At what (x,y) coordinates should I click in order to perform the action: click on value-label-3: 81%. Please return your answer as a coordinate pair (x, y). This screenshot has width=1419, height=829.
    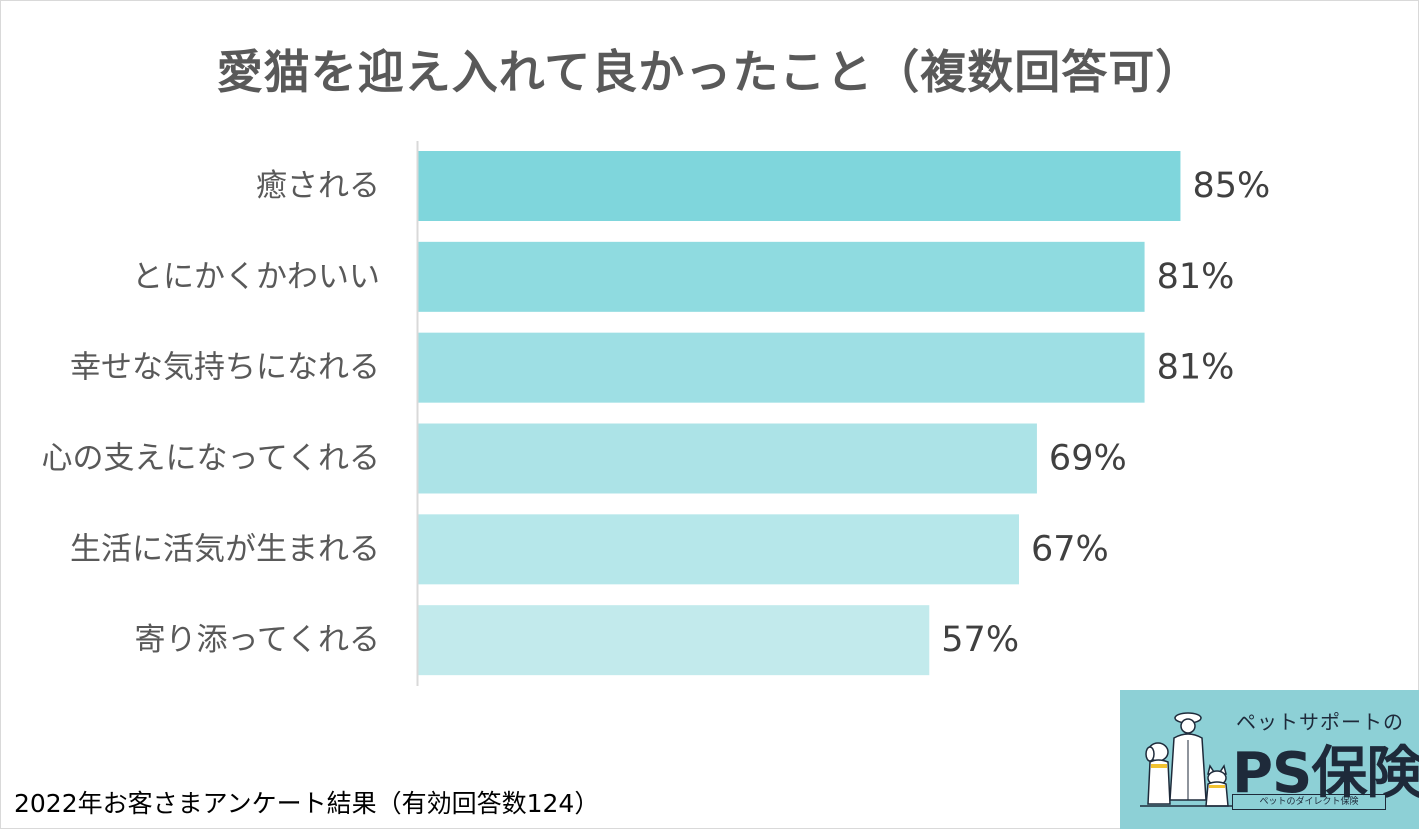
    Looking at the image, I should click on (1196, 368).